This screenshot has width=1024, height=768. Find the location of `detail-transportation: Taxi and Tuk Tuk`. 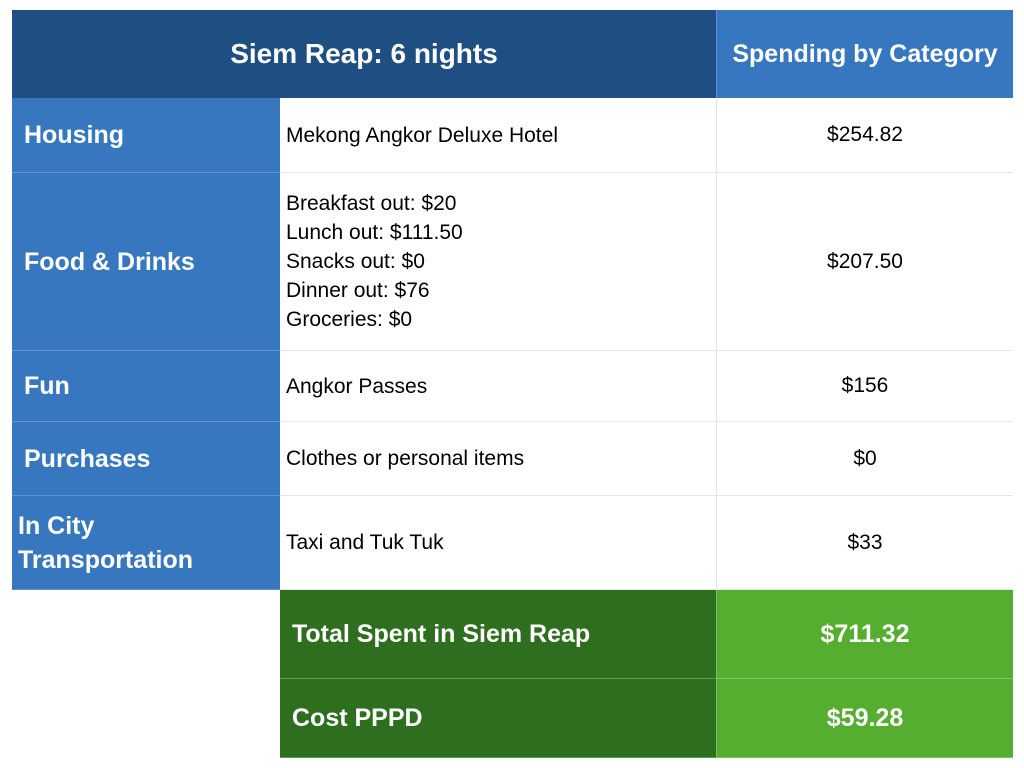

detail-transportation: Taxi and Tuk Tuk is located at coordinates (498, 543).